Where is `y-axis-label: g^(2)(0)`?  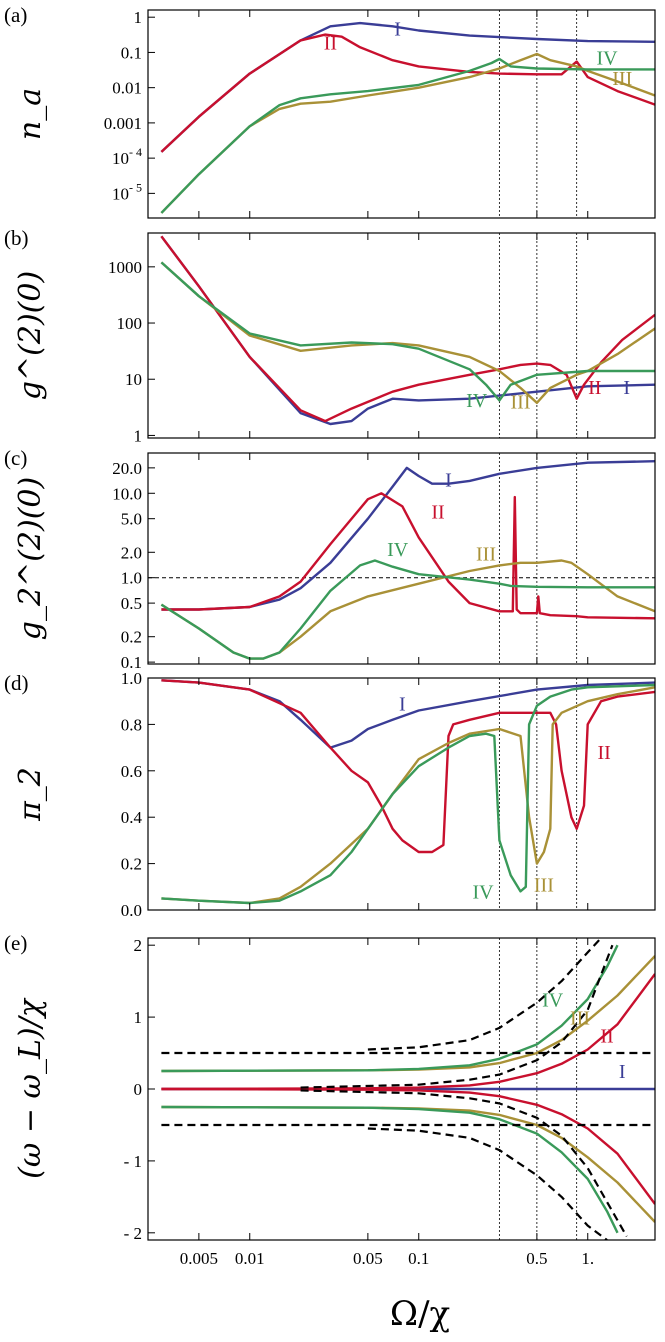
y-axis-label: g^(2)(0) is located at coordinates (30, 335).